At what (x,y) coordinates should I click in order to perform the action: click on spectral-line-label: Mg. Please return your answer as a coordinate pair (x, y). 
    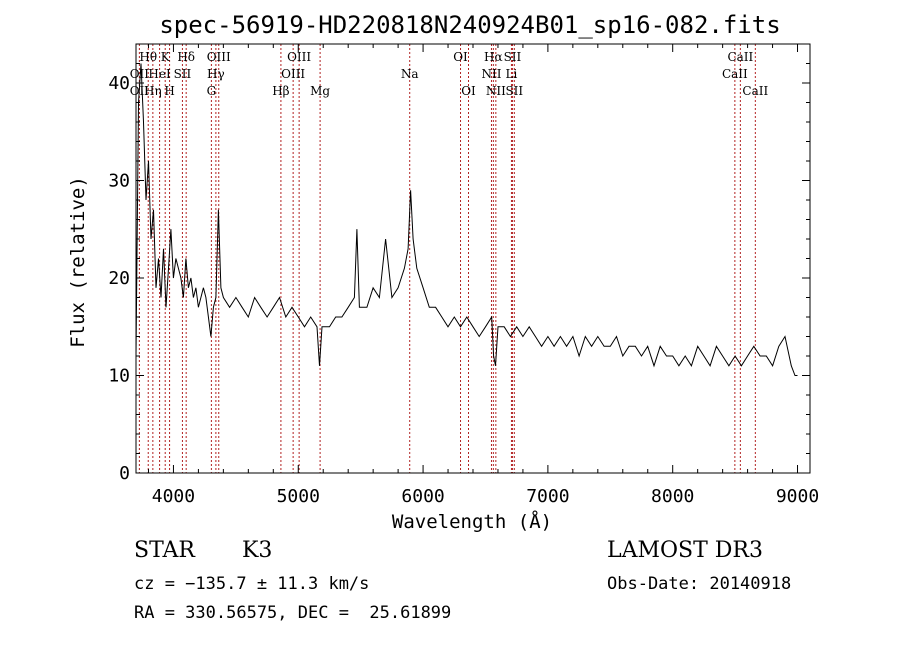
    Looking at the image, I should click on (320, 91).